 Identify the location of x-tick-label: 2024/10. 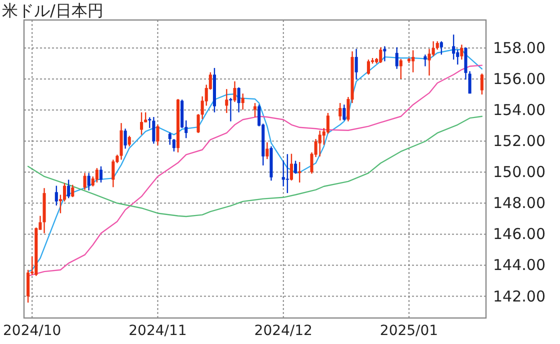
(32, 331).